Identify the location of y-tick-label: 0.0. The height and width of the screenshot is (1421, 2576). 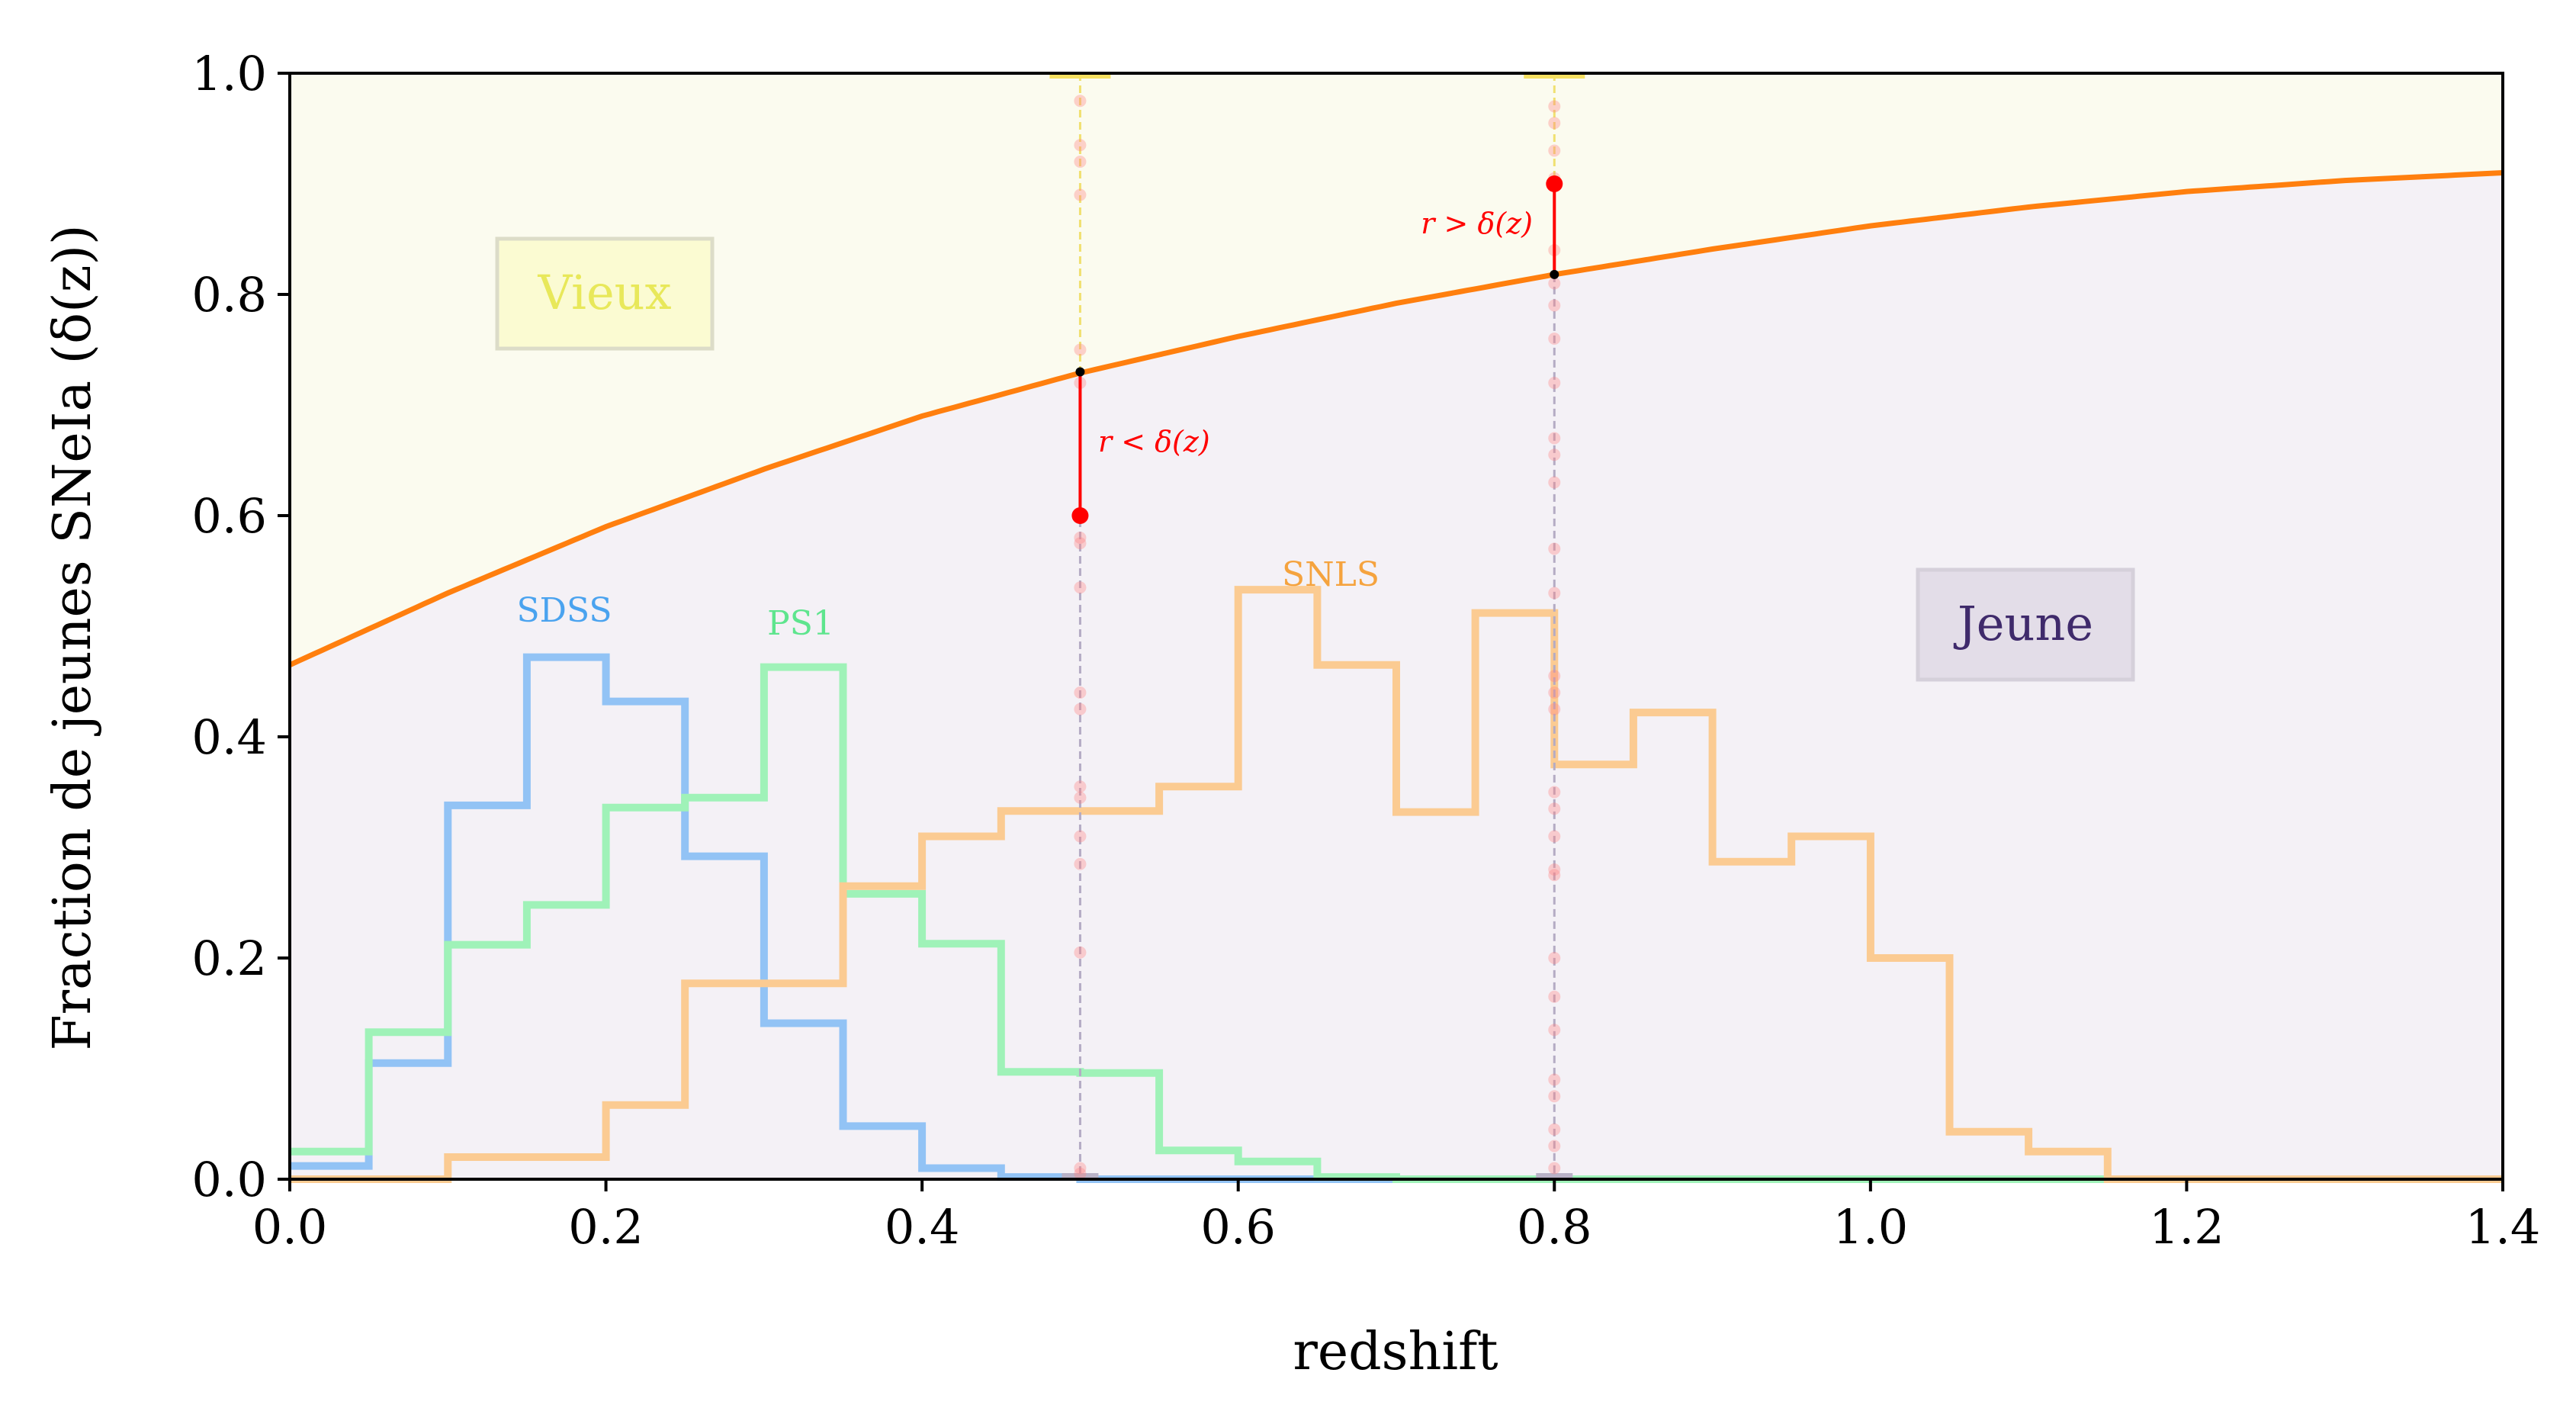
(229, 1179).